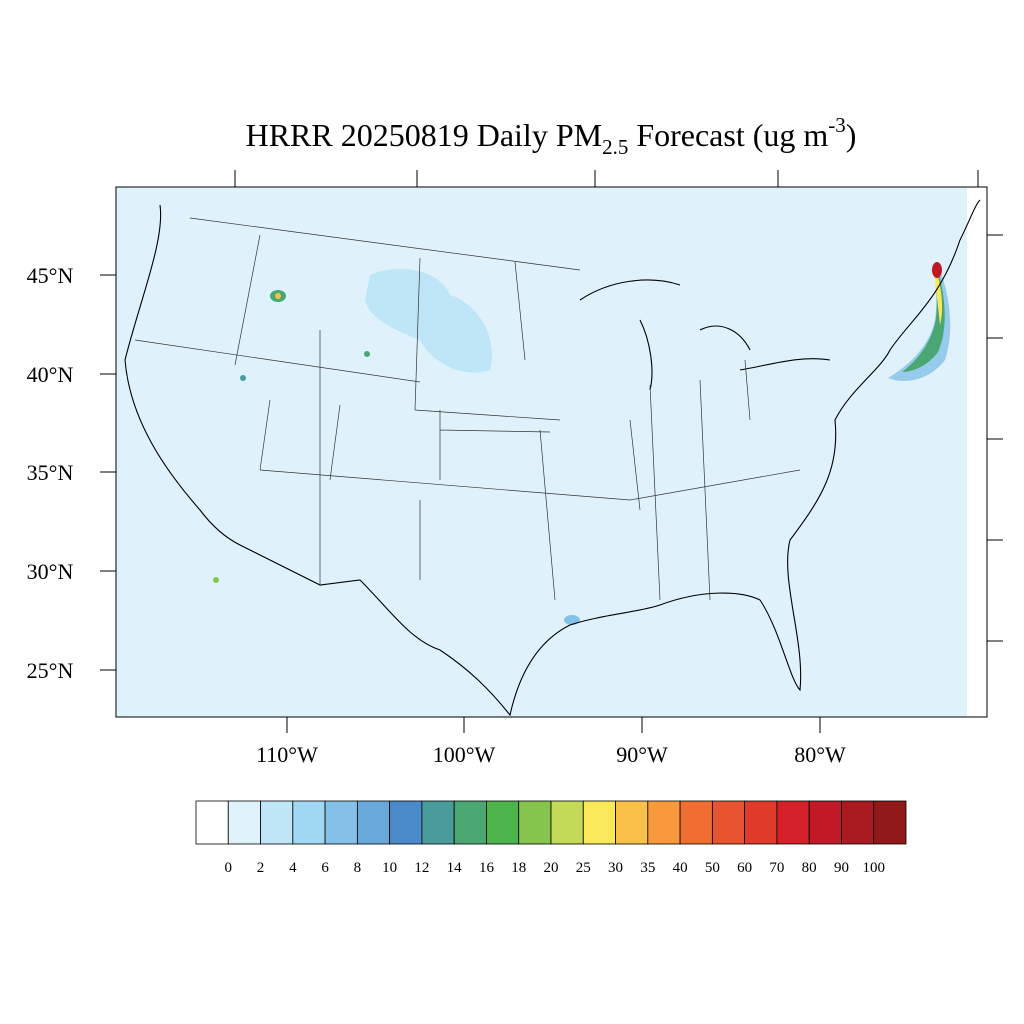 The image size is (1024, 1024). I want to click on colorbar-label: 0, so click(229, 868).